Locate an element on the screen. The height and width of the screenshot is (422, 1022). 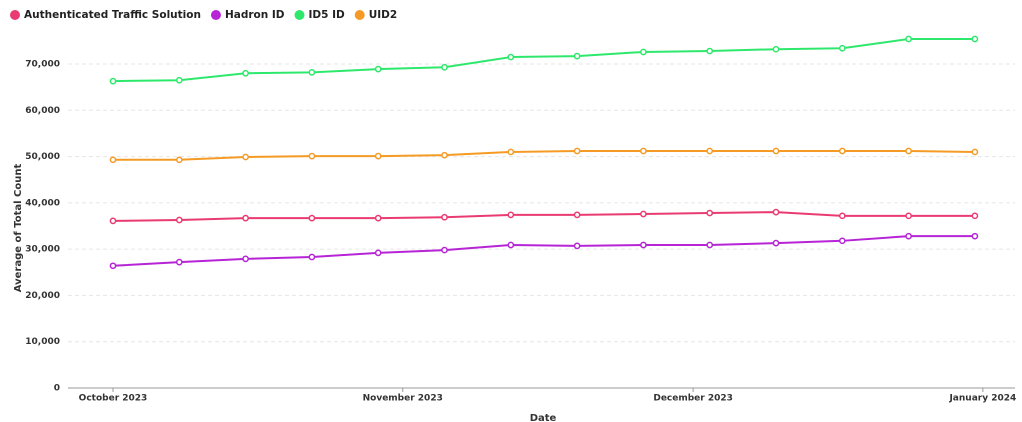
legend-label: UID2 is located at coordinates (383, 15).